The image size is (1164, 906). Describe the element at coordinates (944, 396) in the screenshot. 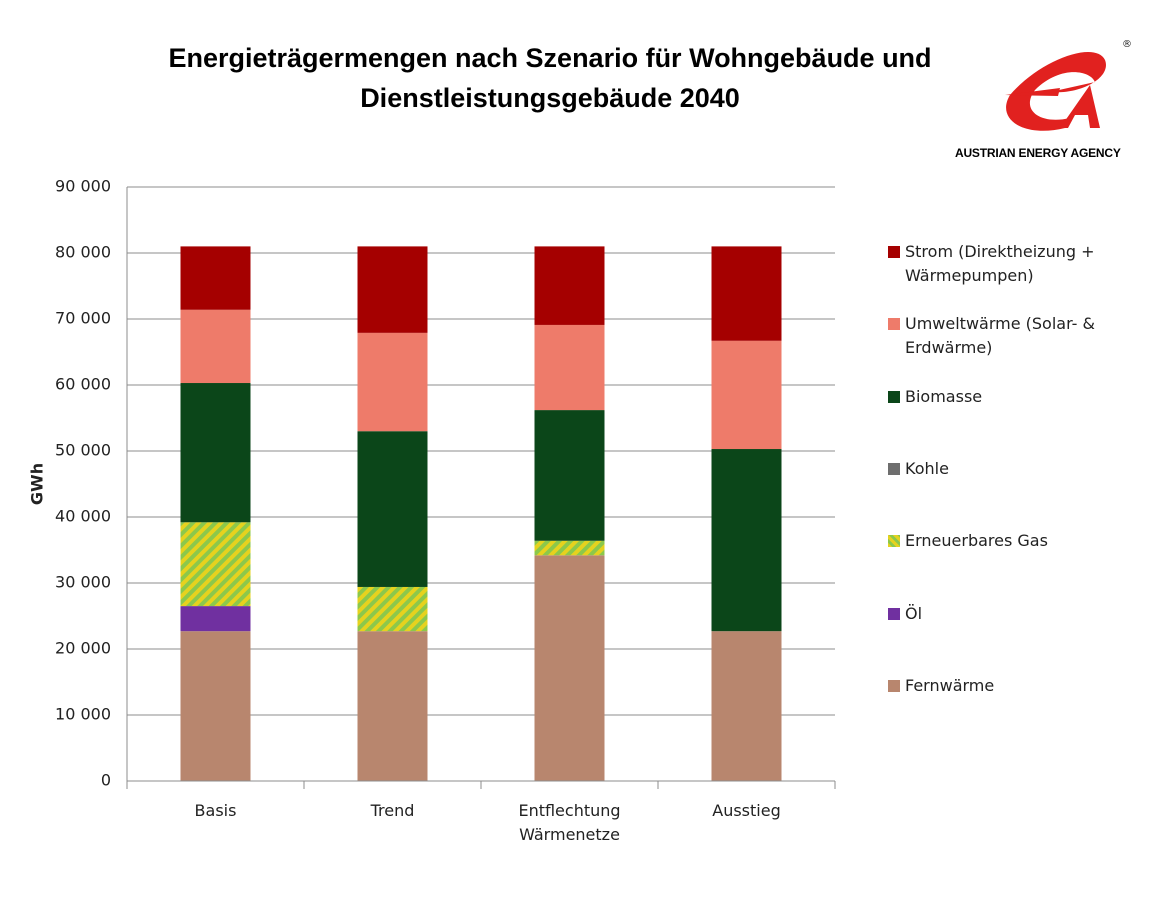

I see `legend-label: Biomasse` at that location.